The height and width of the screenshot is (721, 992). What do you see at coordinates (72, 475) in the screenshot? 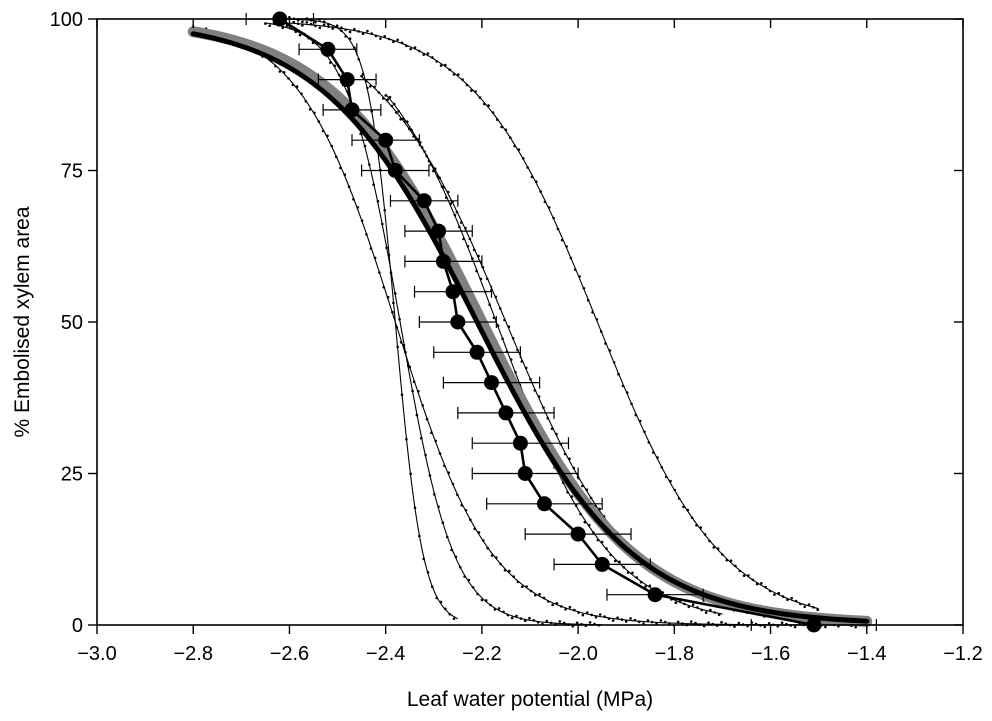
I see `y-tick-label: 25` at bounding box center [72, 475].